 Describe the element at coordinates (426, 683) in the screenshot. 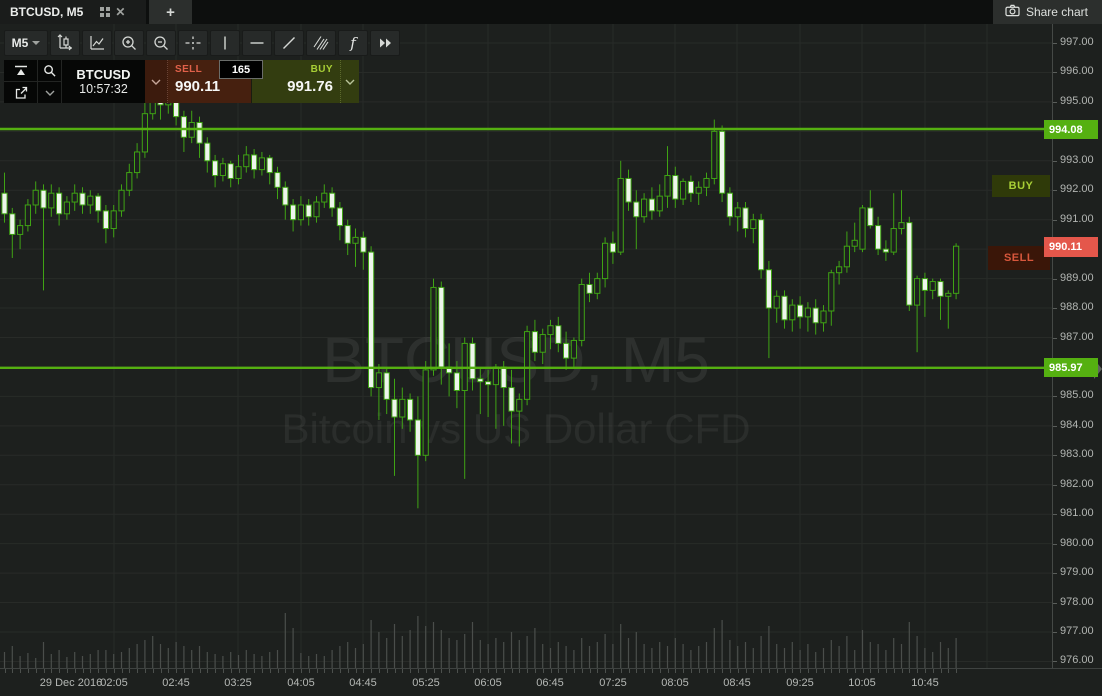

I see `time-tick-label: 05:25` at that location.